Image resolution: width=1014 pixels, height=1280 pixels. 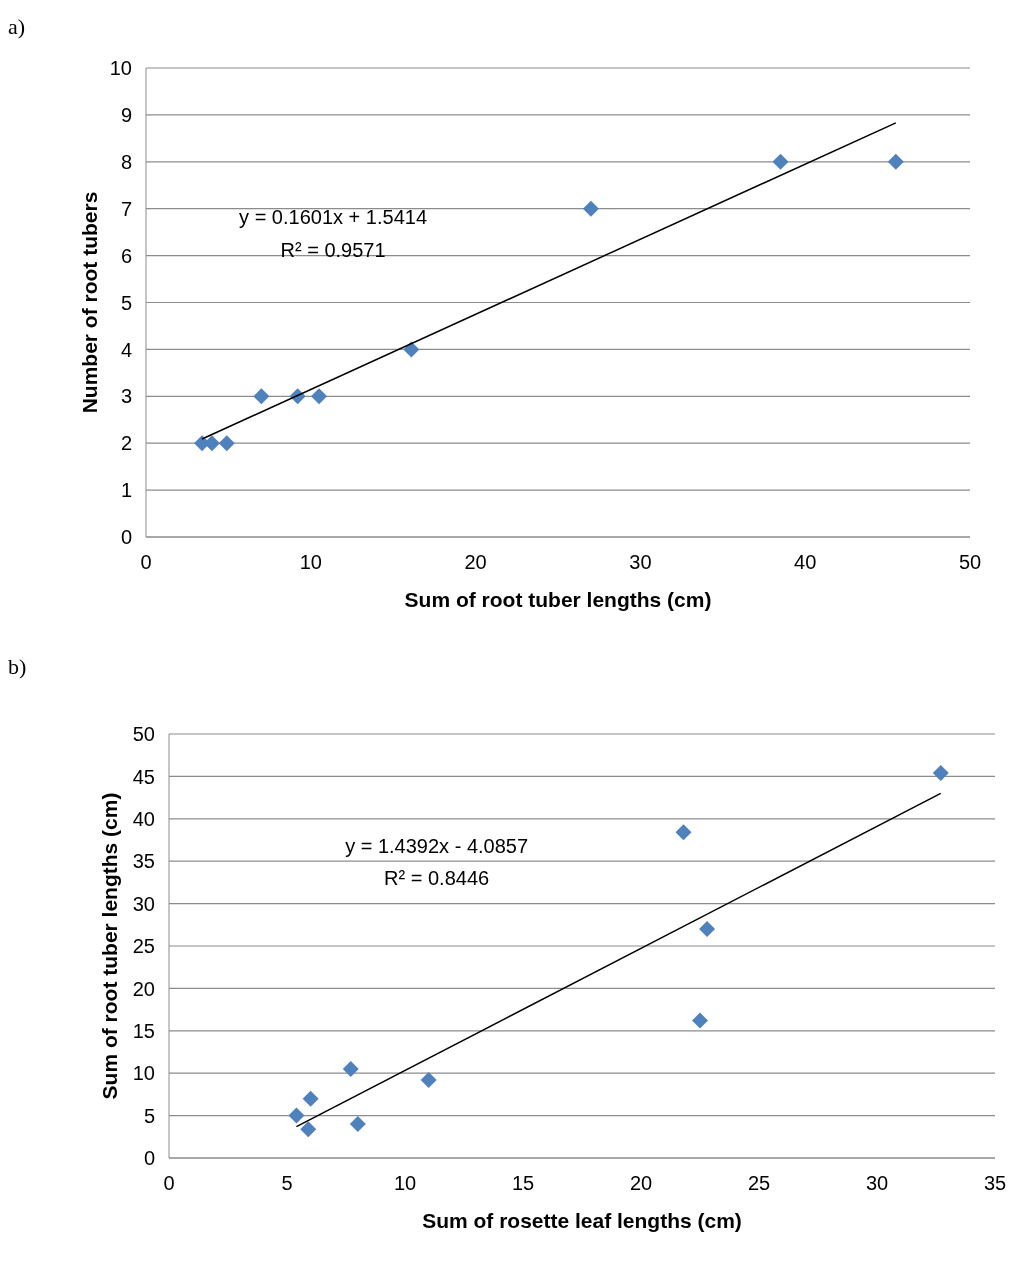 What do you see at coordinates (126, 490) in the screenshot?
I see `y-tick-label: 1` at bounding box center [126, 490].